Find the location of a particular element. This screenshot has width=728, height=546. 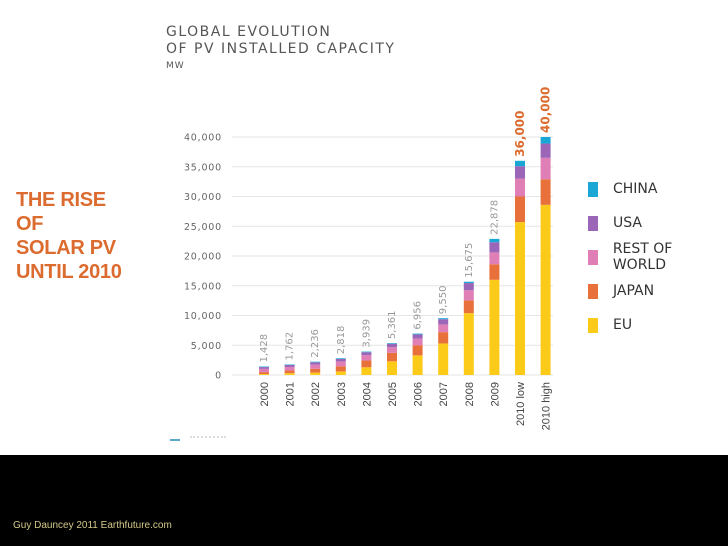

chart-legend: CHINA USA REST OF WORLD JAPAN EU is located at coordinates (658, 257).